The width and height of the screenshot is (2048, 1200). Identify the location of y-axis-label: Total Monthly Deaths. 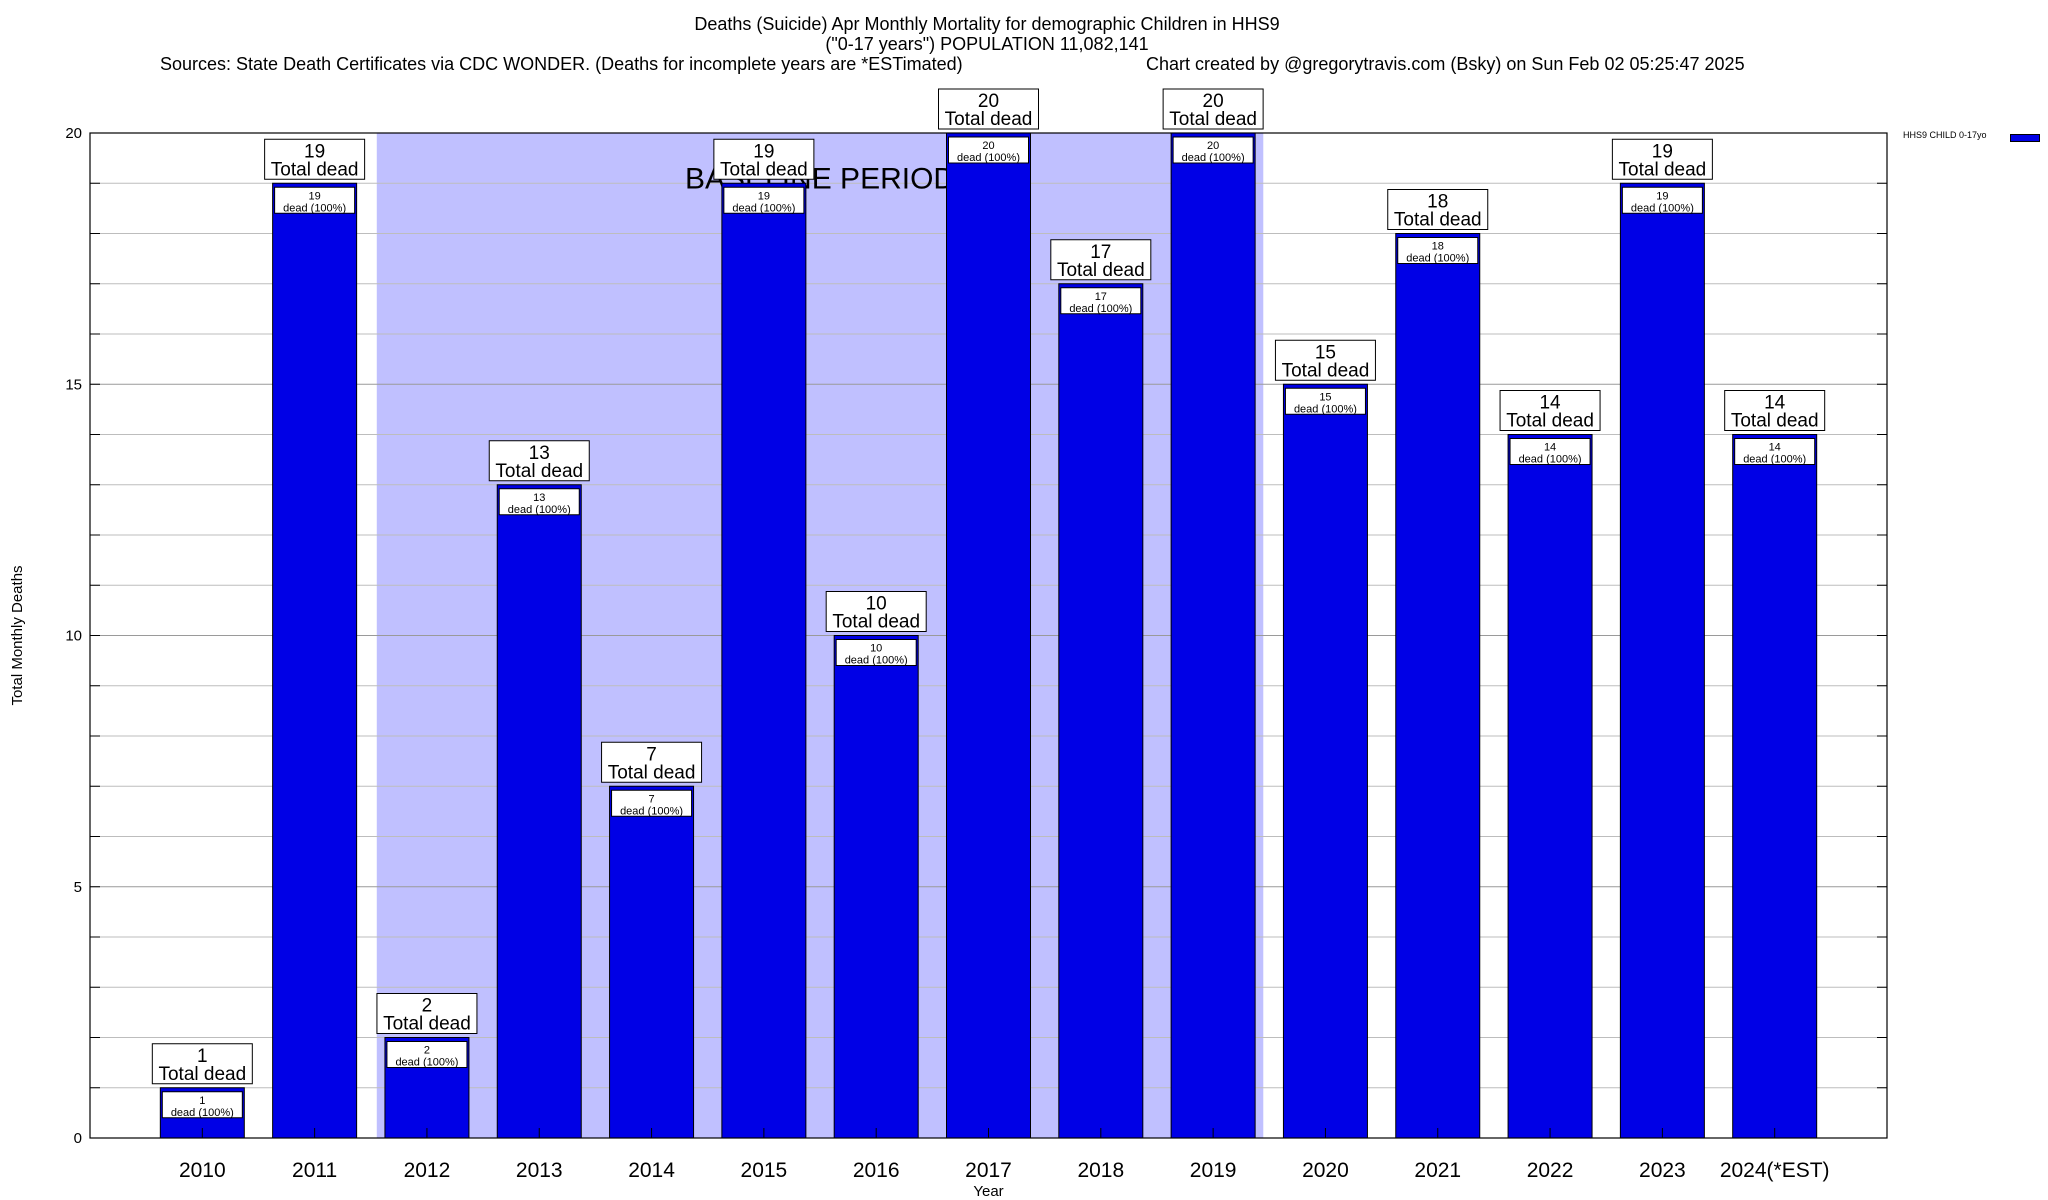
(17, 635).